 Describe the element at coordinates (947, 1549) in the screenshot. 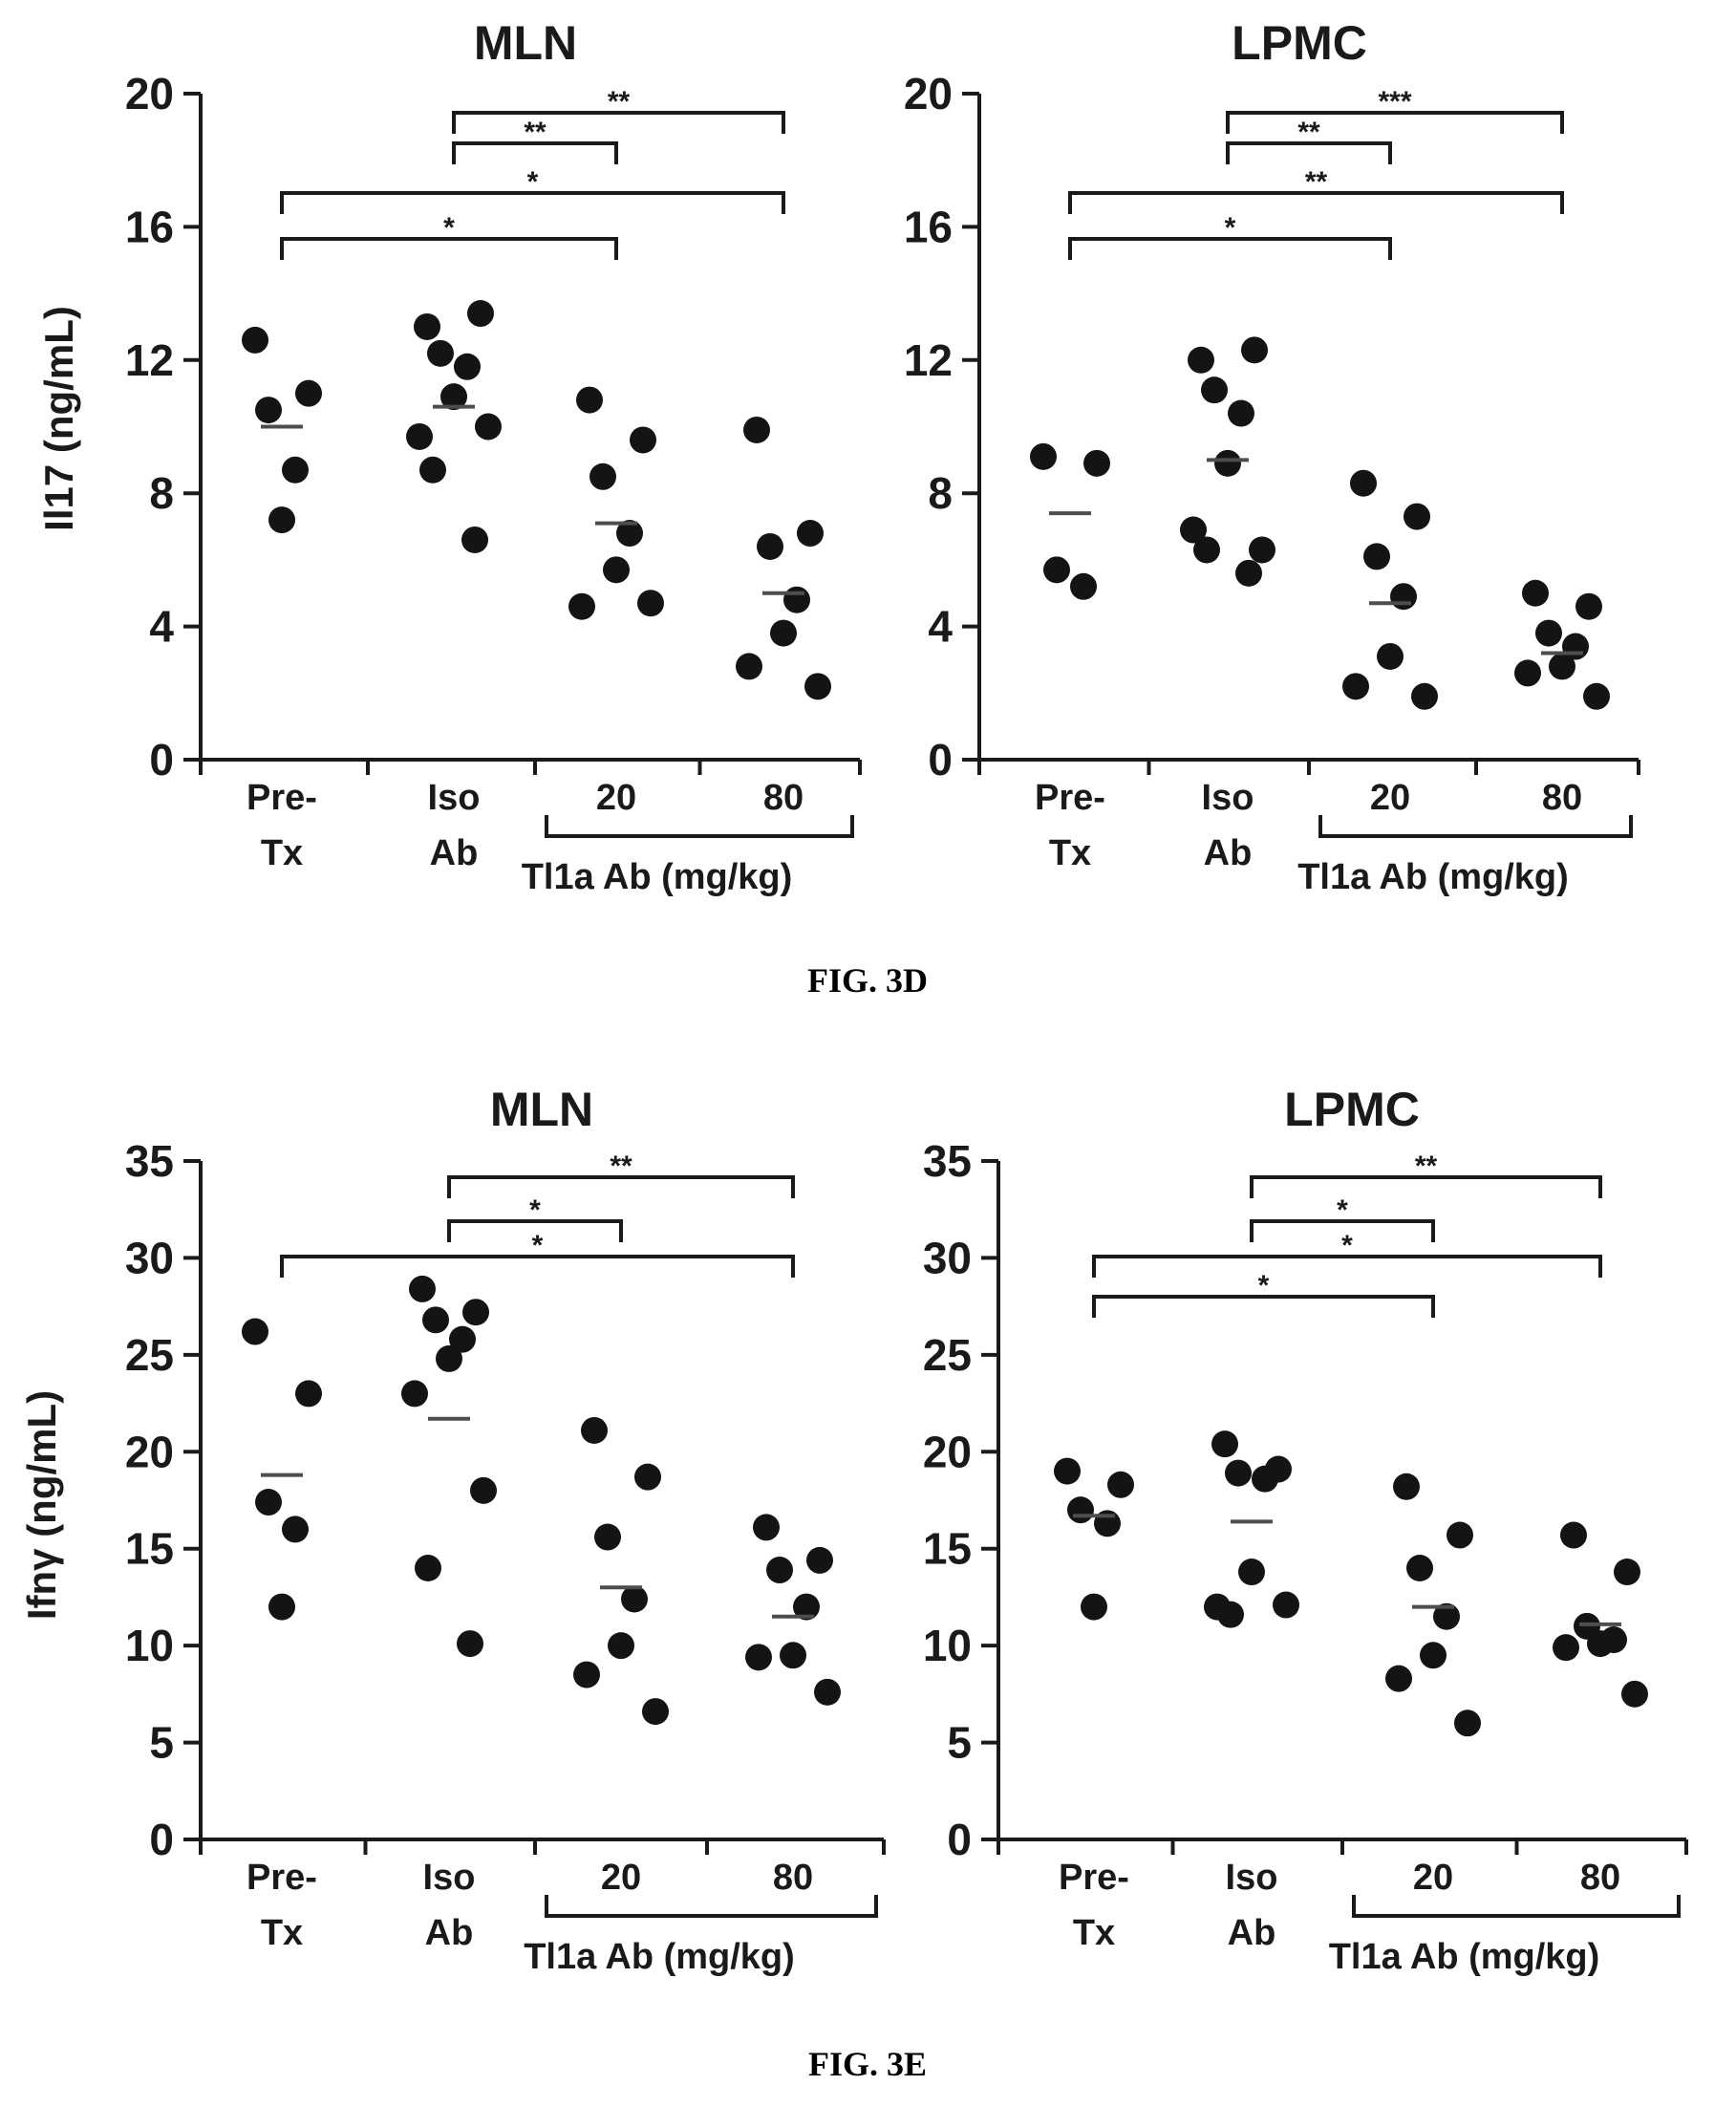

I see `p3-y-tick-label: 15` at that location.